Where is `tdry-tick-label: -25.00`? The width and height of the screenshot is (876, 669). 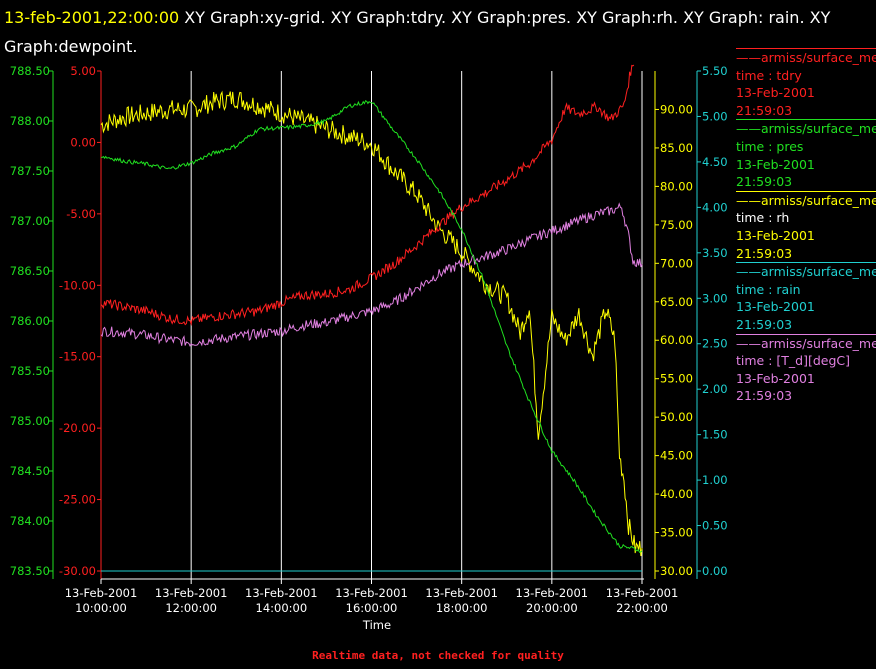 tdry-tick-label: -25.00 is located at coordinates (77, 500).